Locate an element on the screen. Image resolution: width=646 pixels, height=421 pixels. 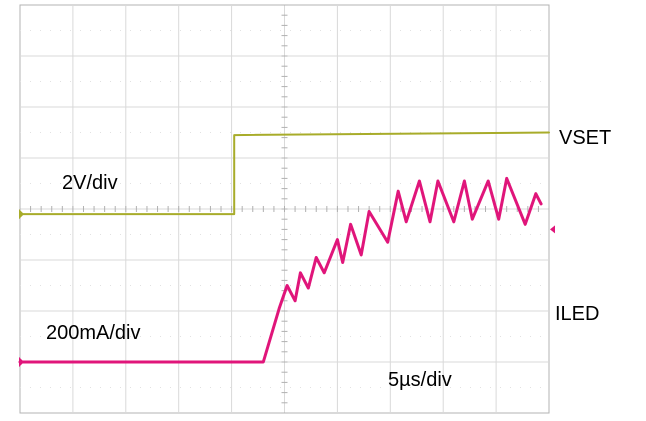
vset-scale-label: 2V/div is located at coordinates (90, 183).